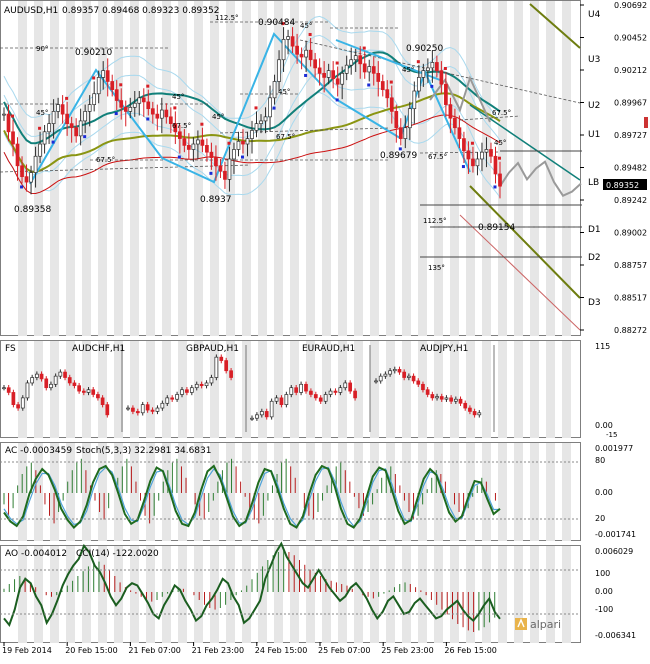 The image size is (650, 664). Describe the element at coordinates (602, 573) in the screenshot. I see `ao-scale-label: 100` at that location.